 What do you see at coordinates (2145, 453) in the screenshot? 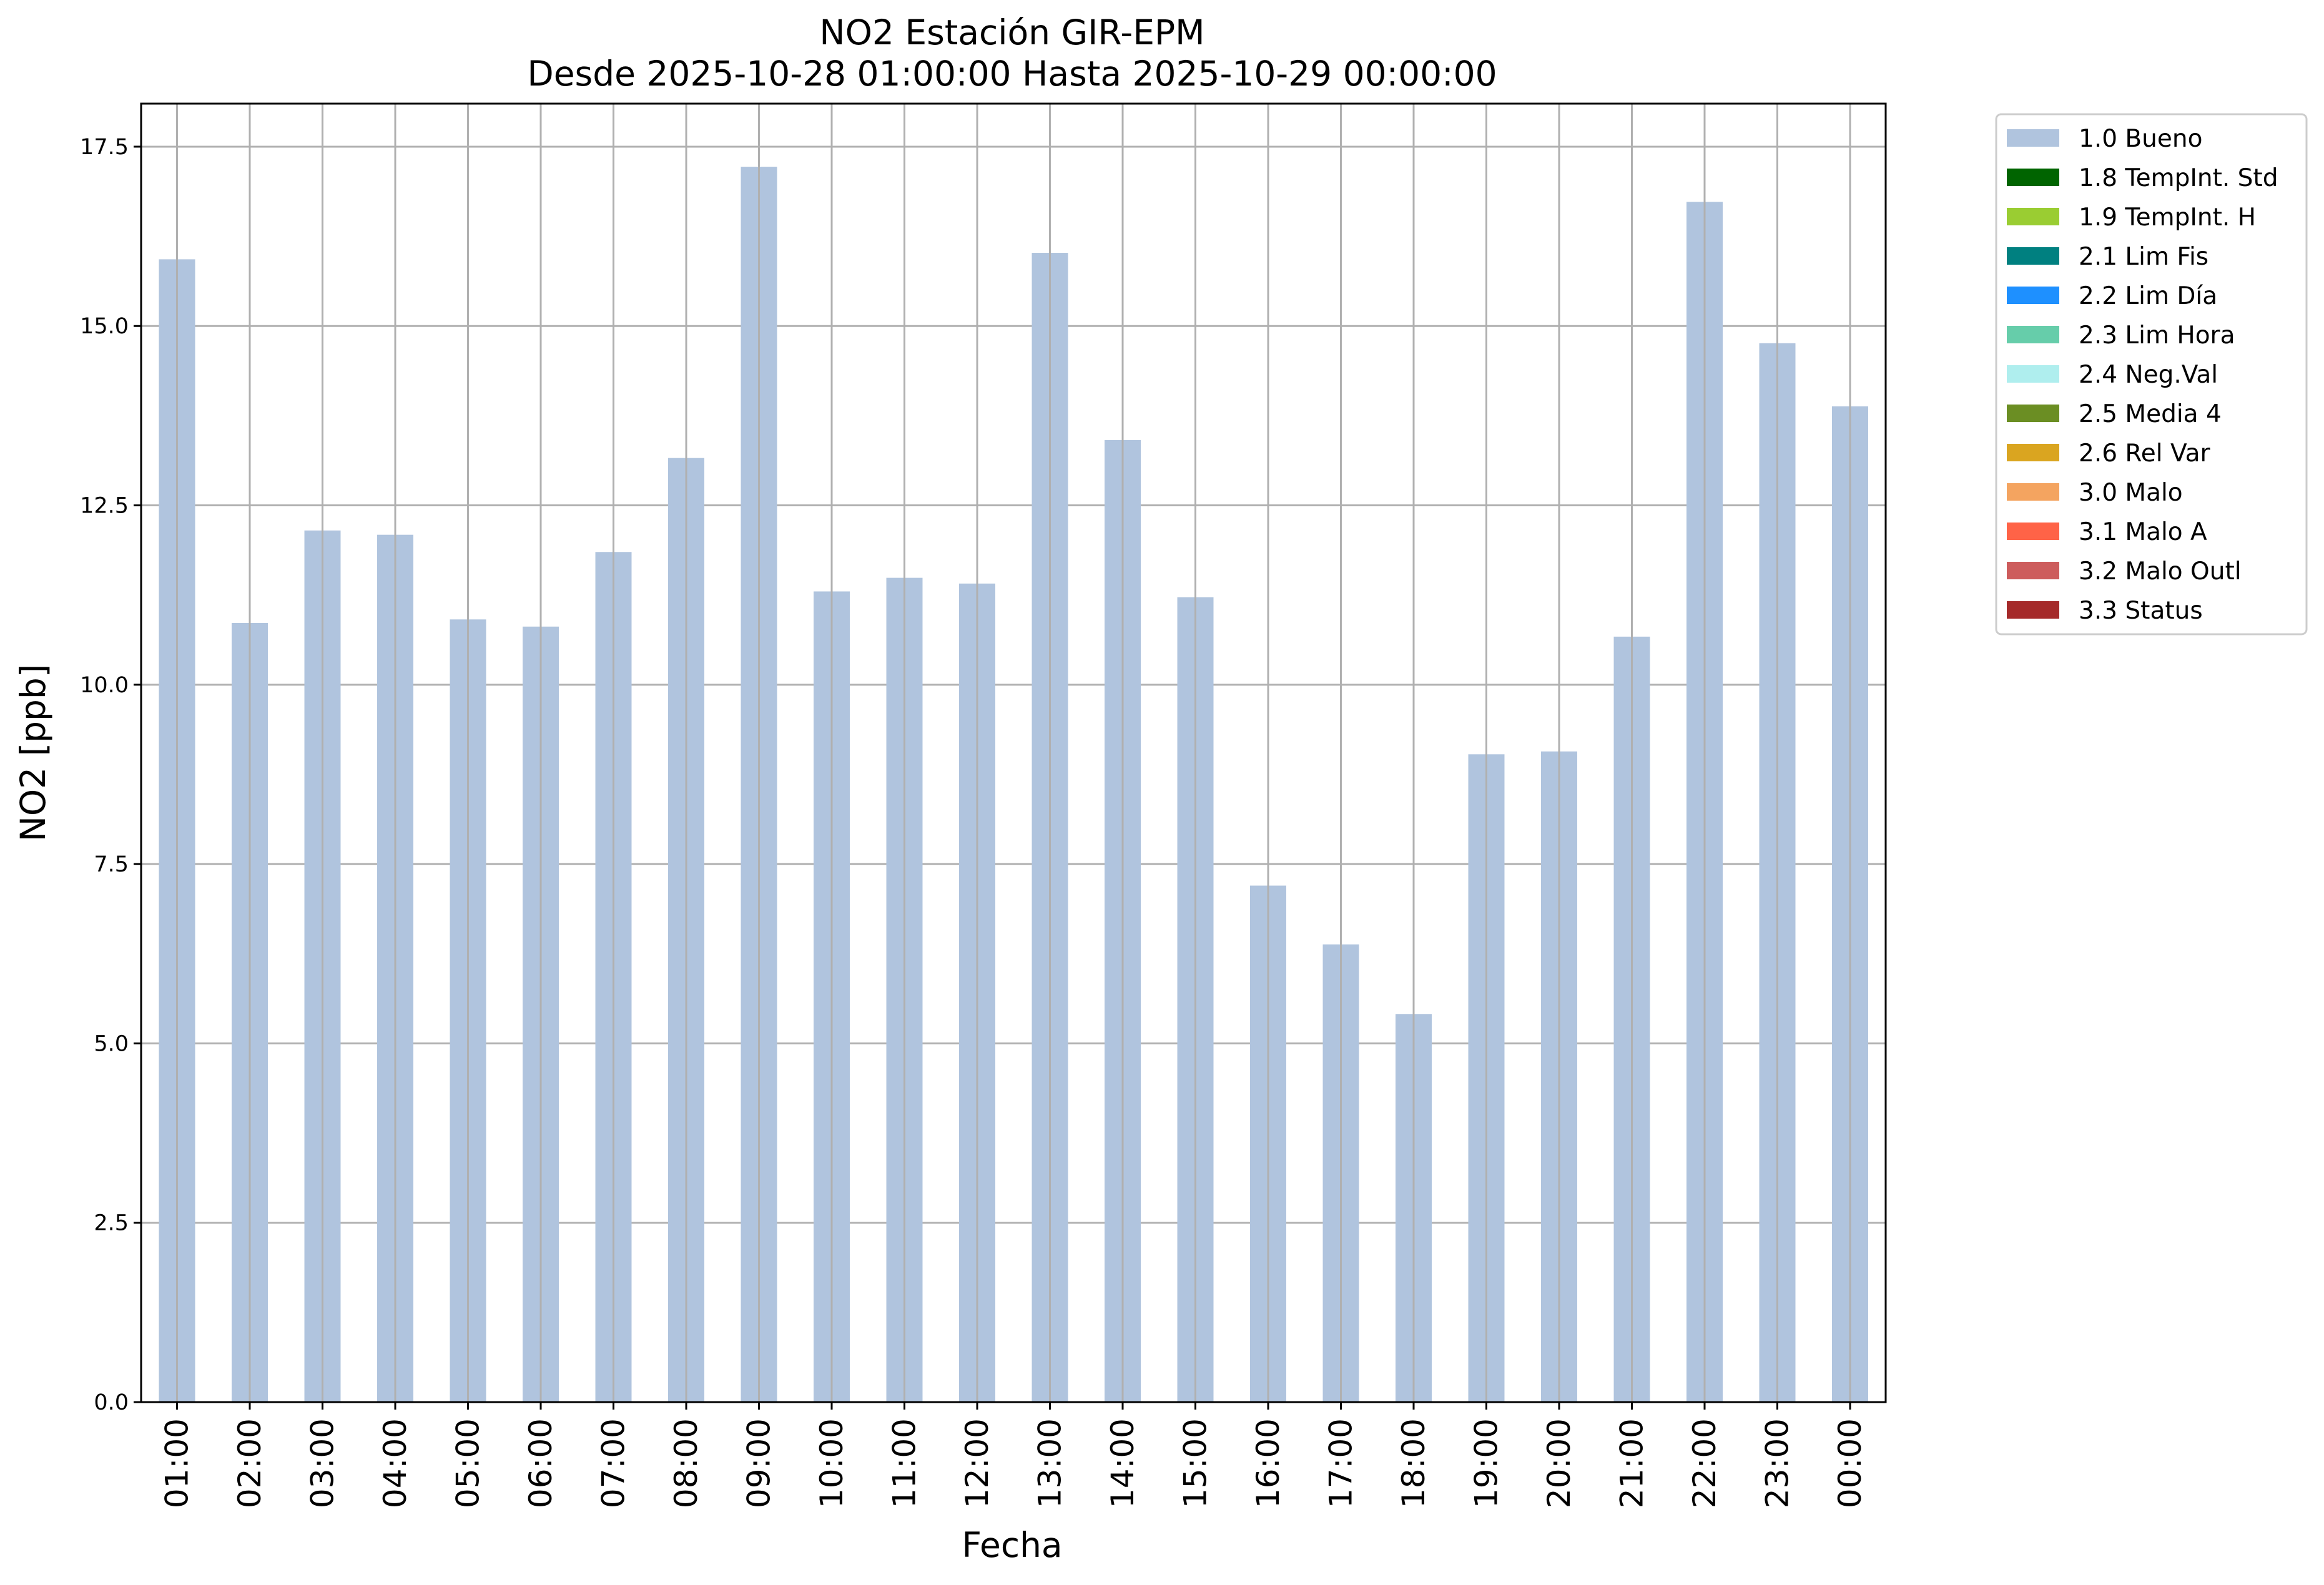
I see `legend-label: 2.6 Rel Var` at bounding box center [2145, 453].